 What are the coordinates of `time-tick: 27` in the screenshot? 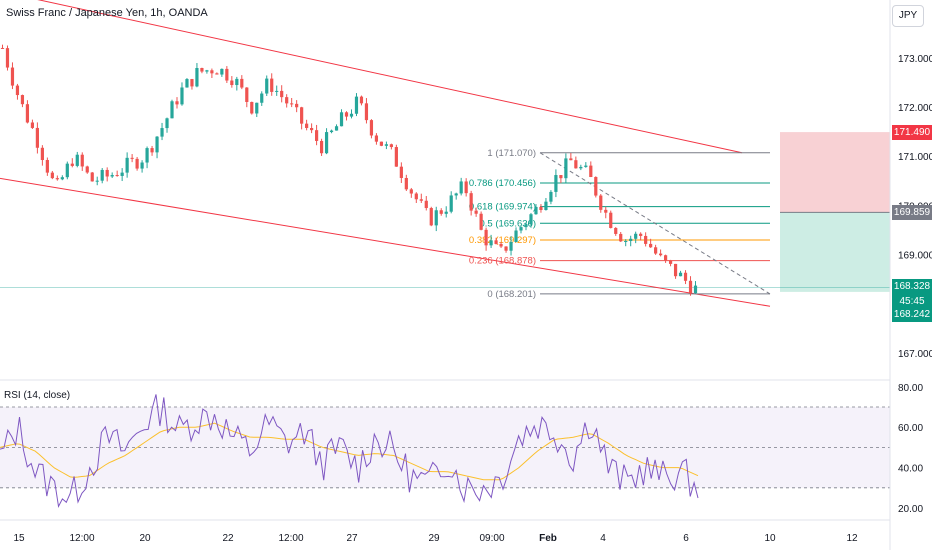 It's located at (352, 538).